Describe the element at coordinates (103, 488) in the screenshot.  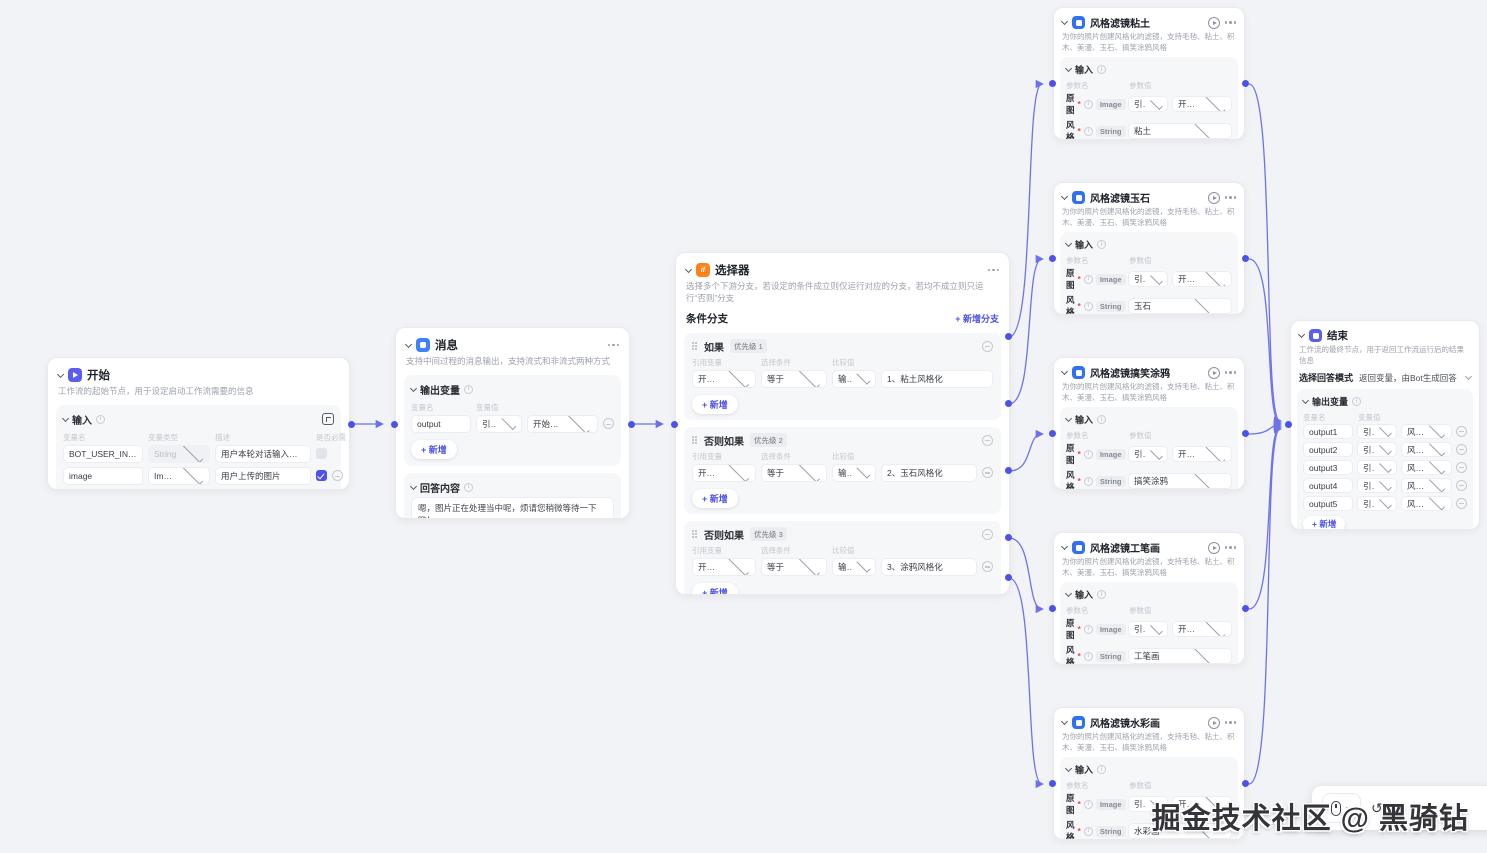
I see `var-name-input: num` at that location.